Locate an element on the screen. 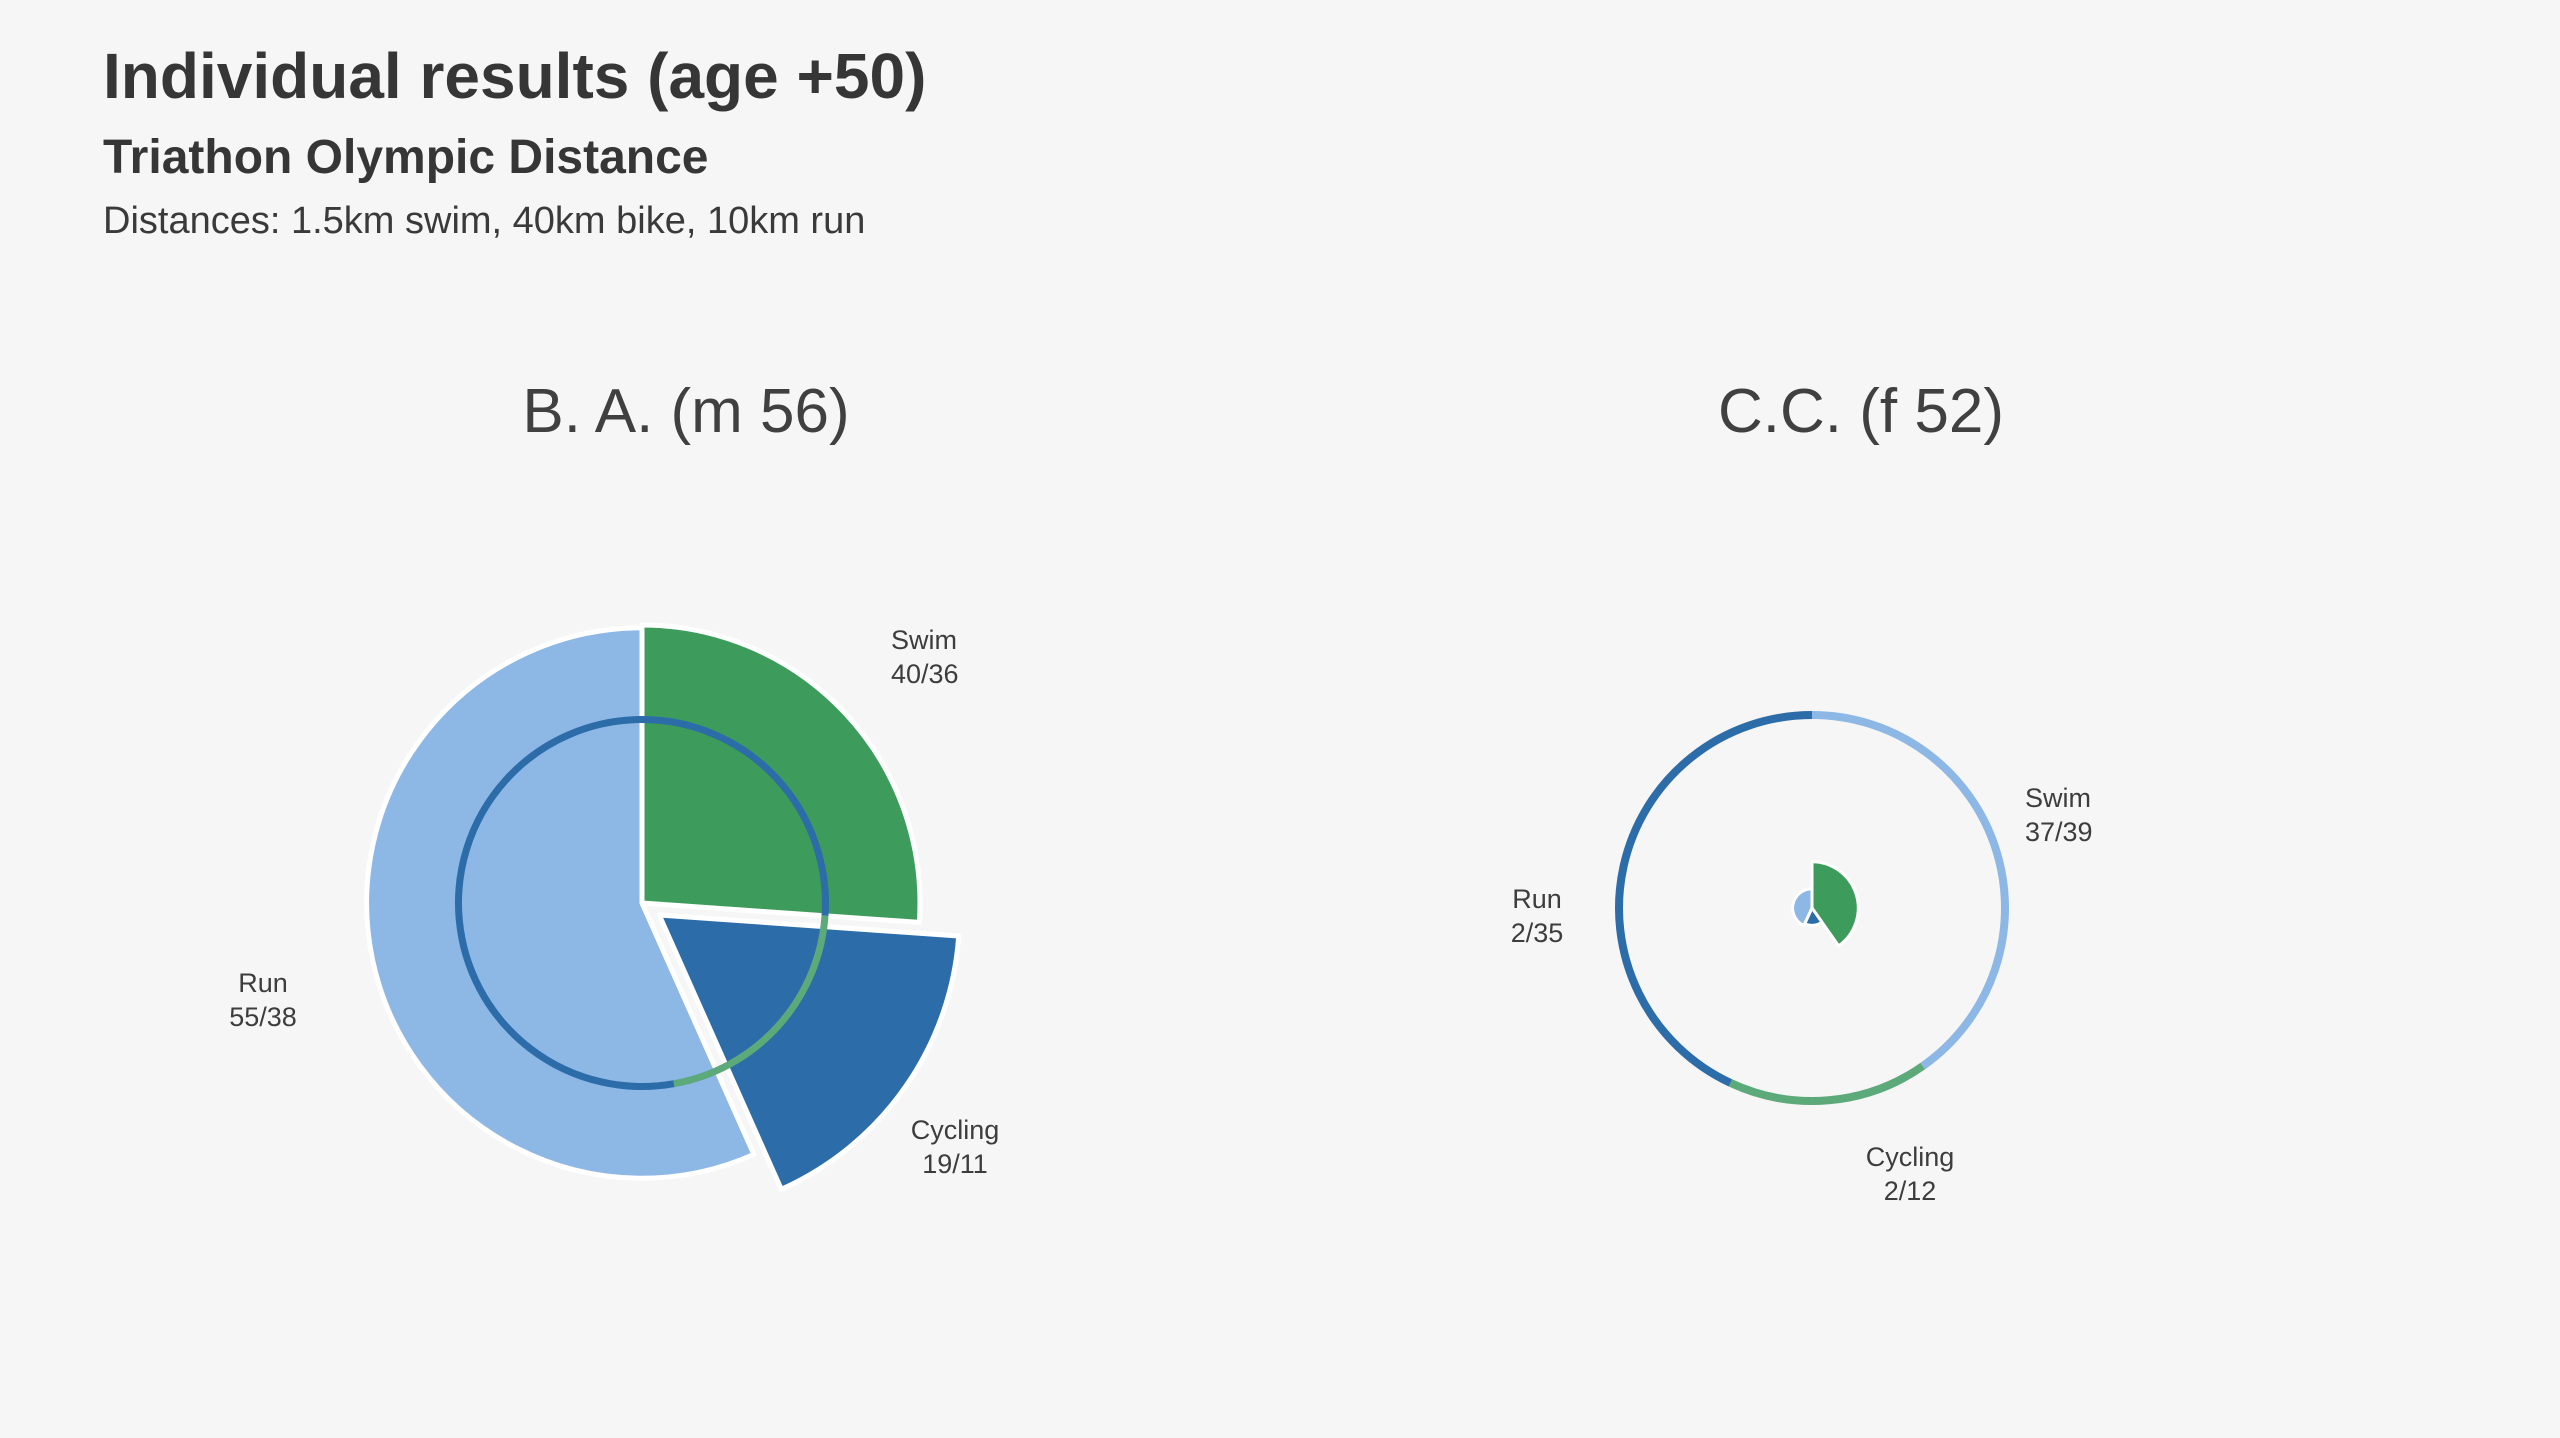  segment-label-ba-run: Run 55/38 is located at coordinates (263, 1001).